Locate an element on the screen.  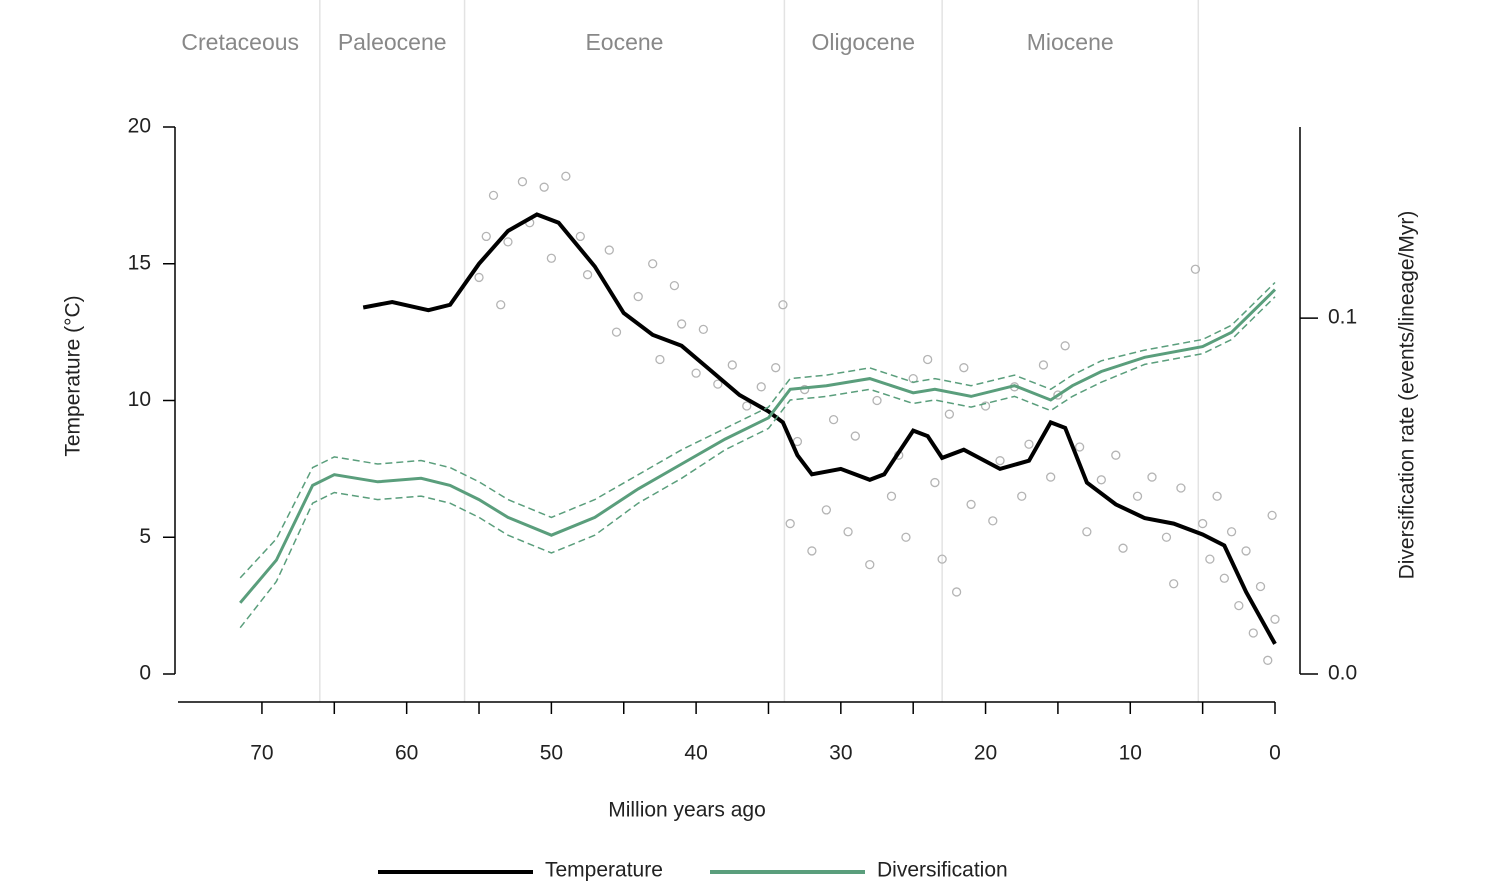
epoch-label: Paleocene is located at coordinates (392, 42).